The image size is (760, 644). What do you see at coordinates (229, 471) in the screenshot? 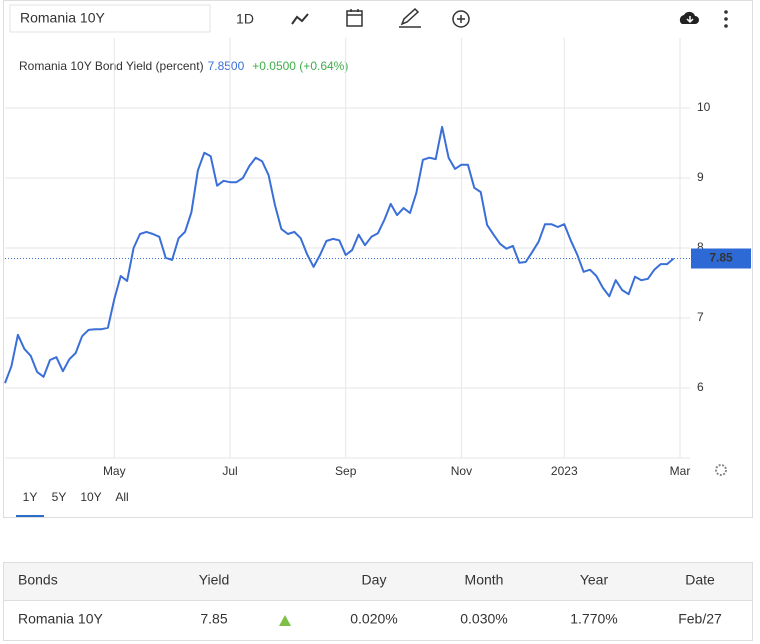
I see `x-tick-label: Jul` at bounding box center [229, 471].